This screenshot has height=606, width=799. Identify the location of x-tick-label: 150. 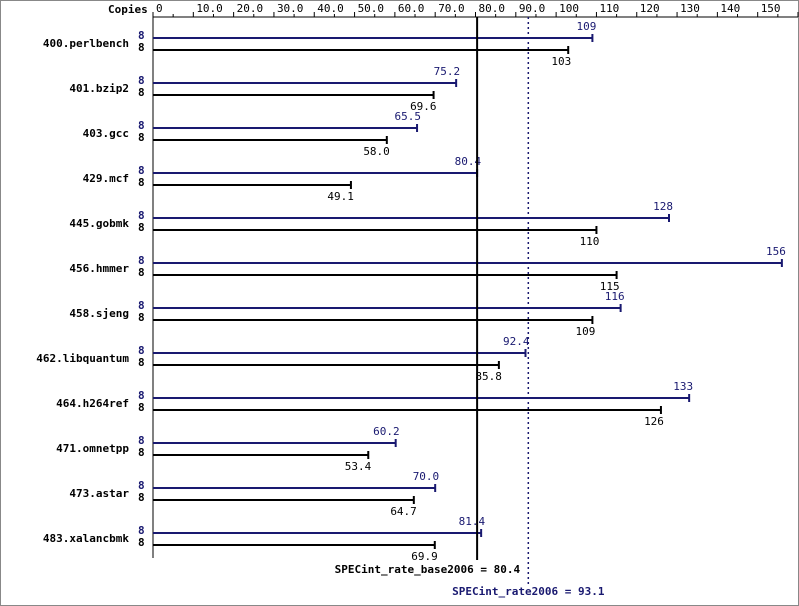
(771, 8).